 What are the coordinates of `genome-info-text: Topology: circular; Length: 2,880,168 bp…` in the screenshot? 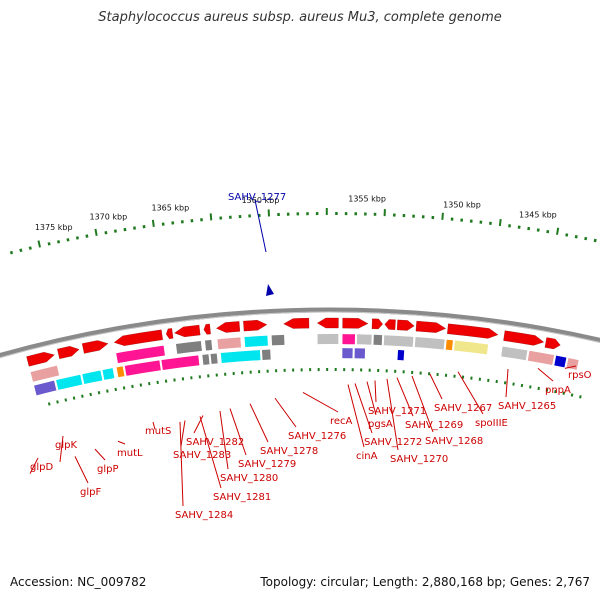 It's located at (425, 582).